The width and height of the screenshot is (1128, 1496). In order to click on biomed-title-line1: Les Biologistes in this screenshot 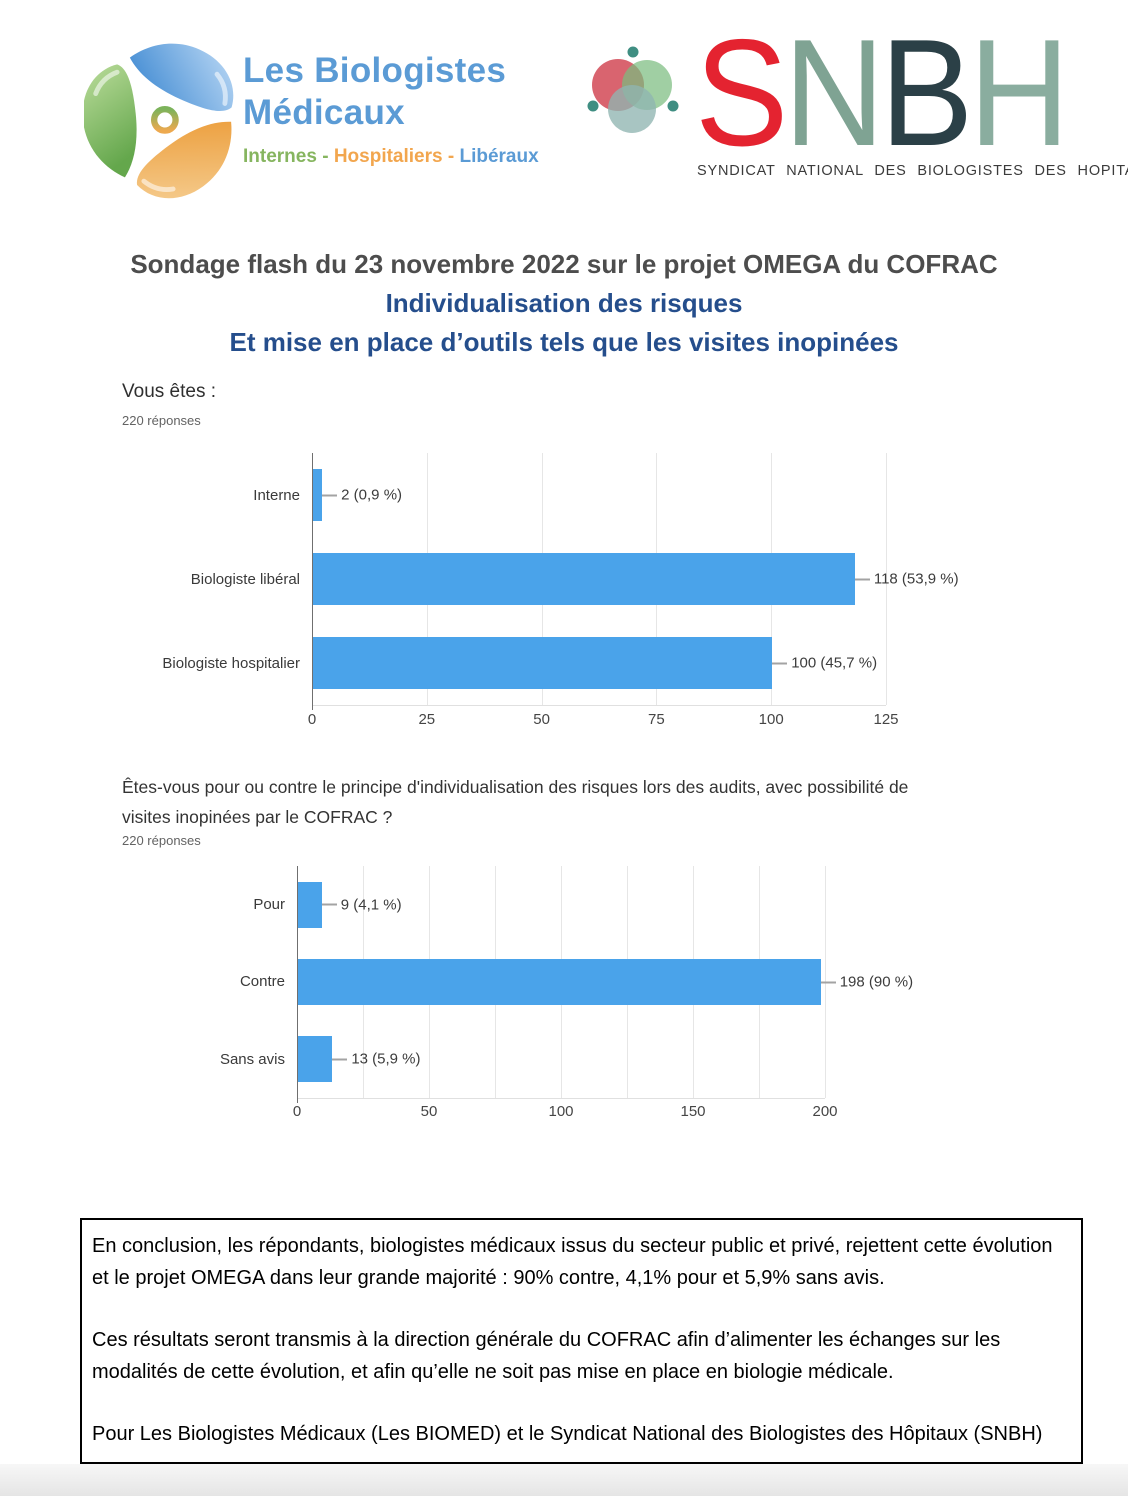, I will do `click(375, 70)`.